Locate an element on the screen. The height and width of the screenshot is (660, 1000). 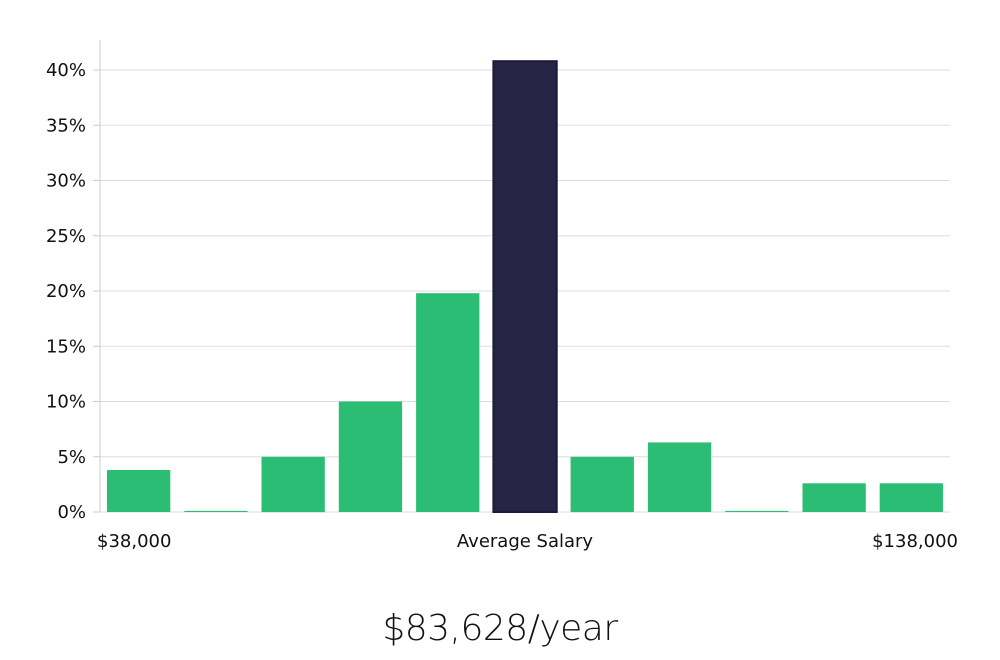
y-tick-label-25: 25% is located at coordinates (66, 236).